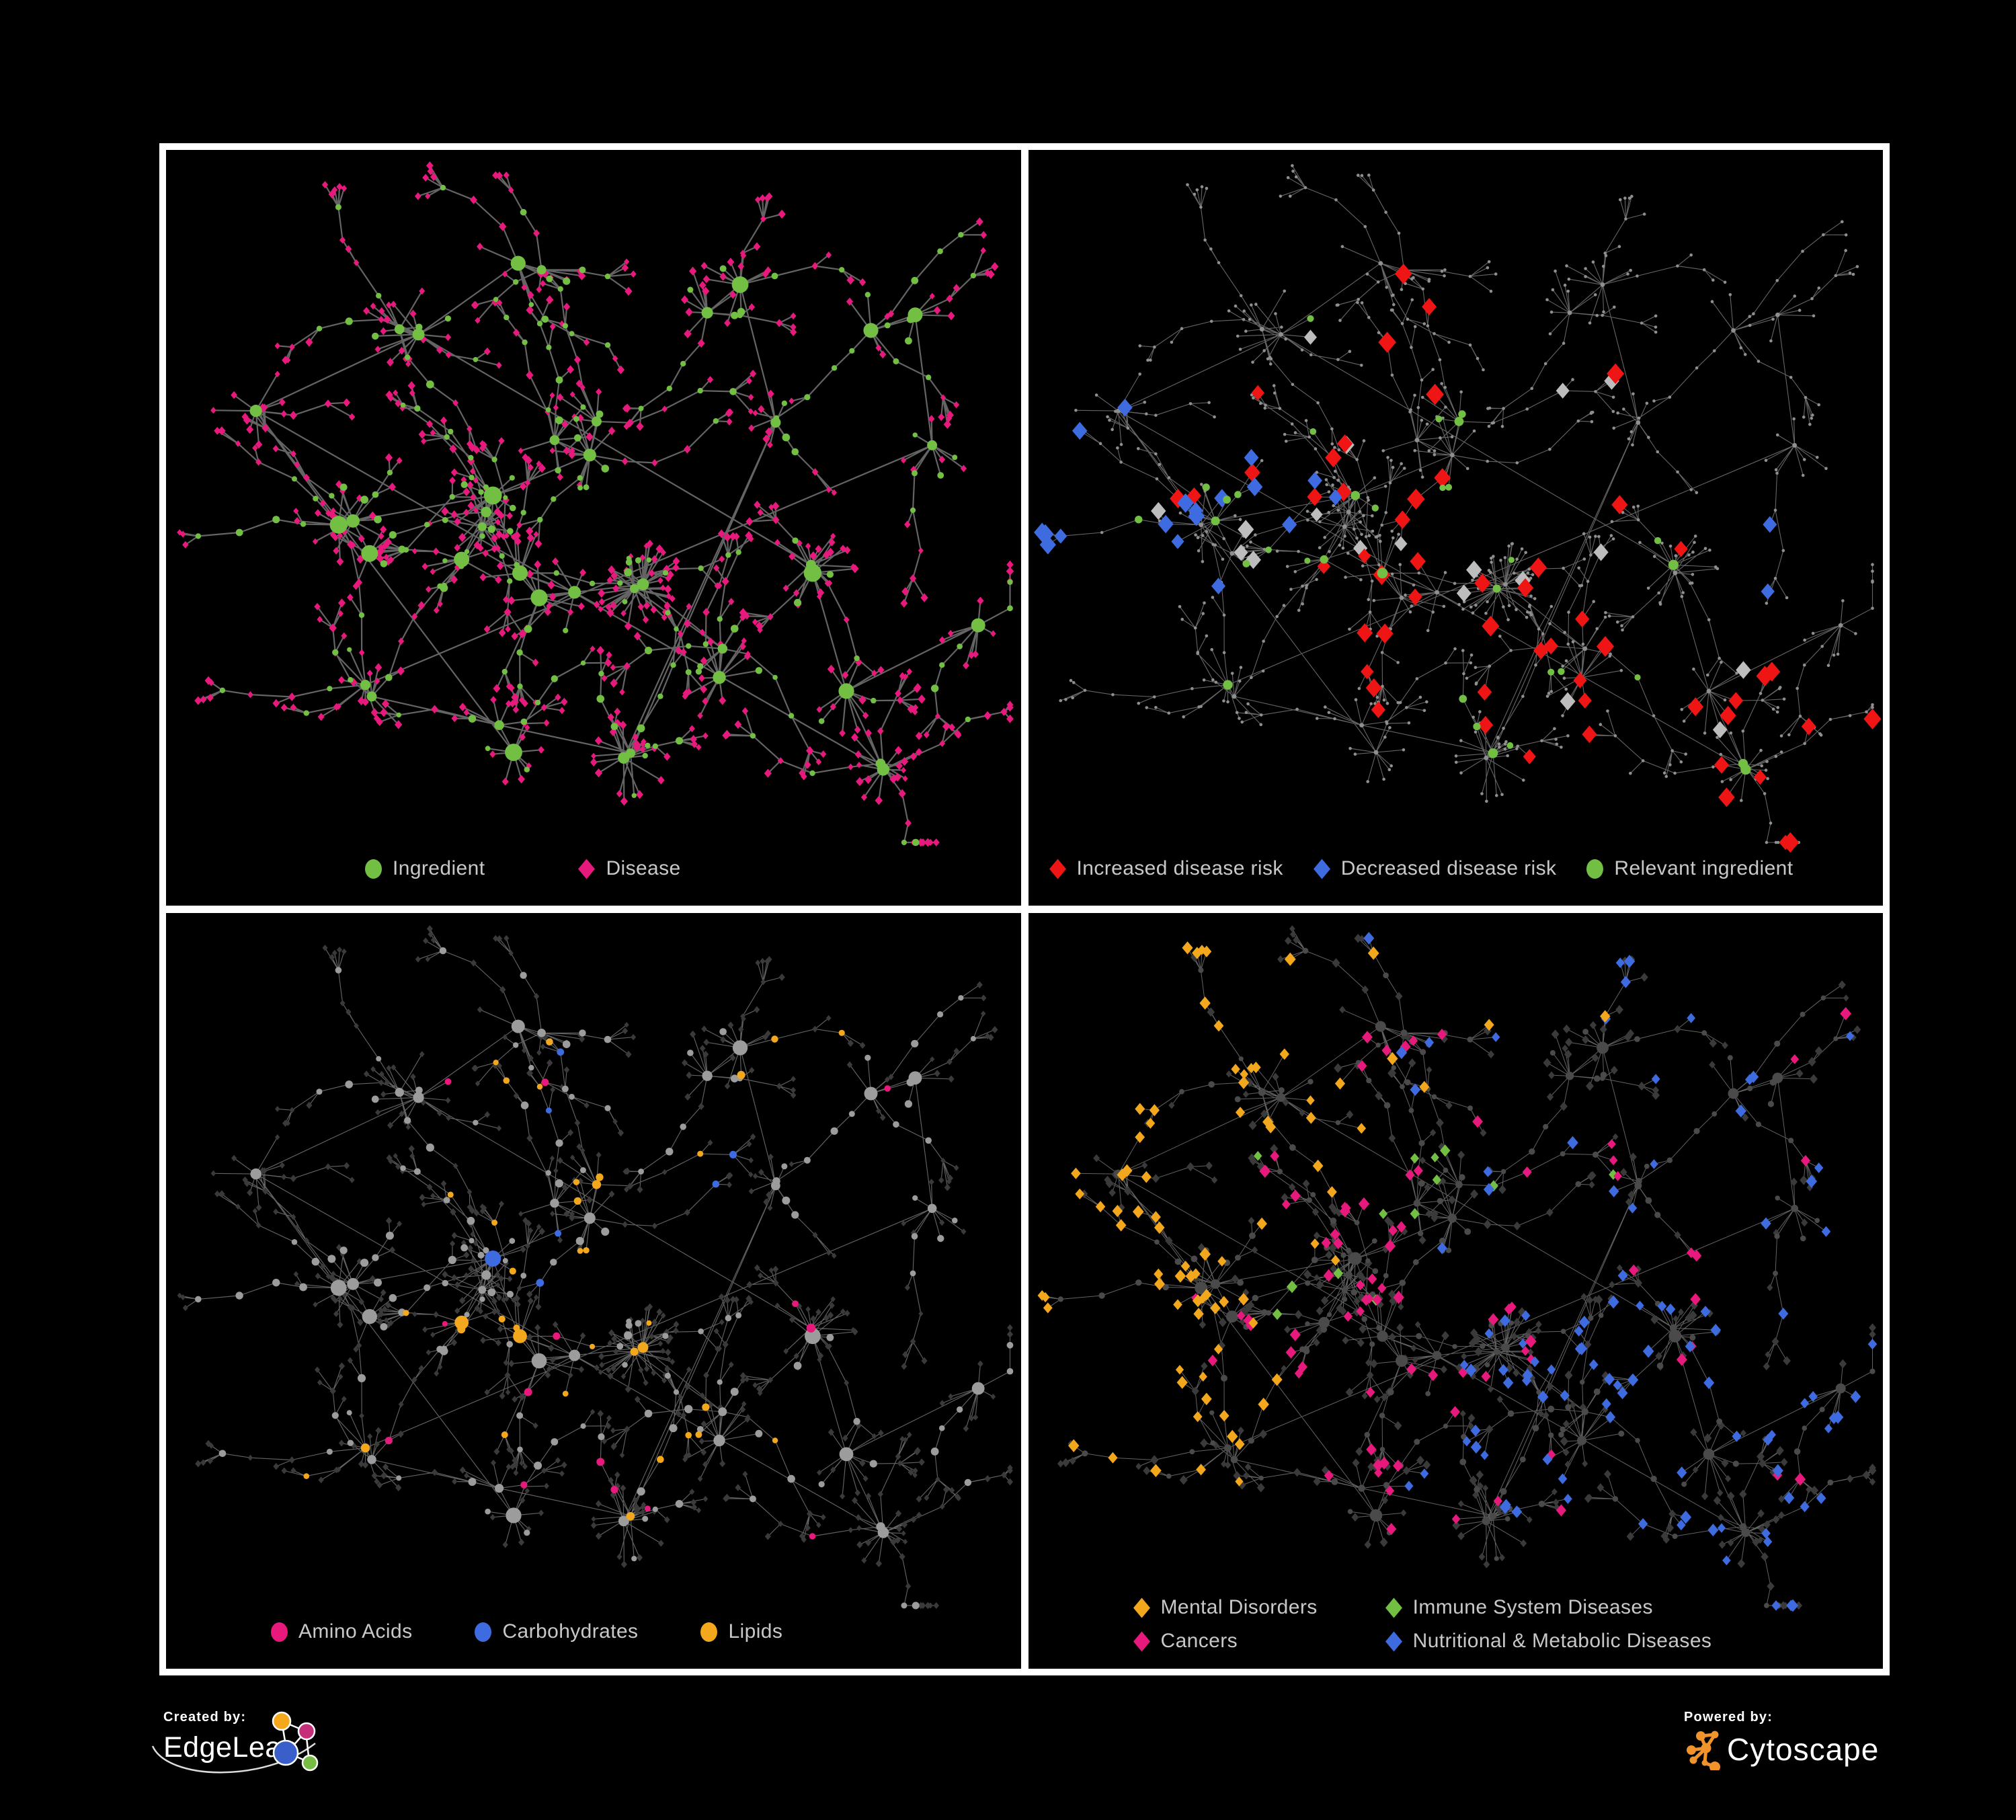 This screenshot has height=1820, width=2016. I want to click on legend-label: Lipids, so click(755, 1631).